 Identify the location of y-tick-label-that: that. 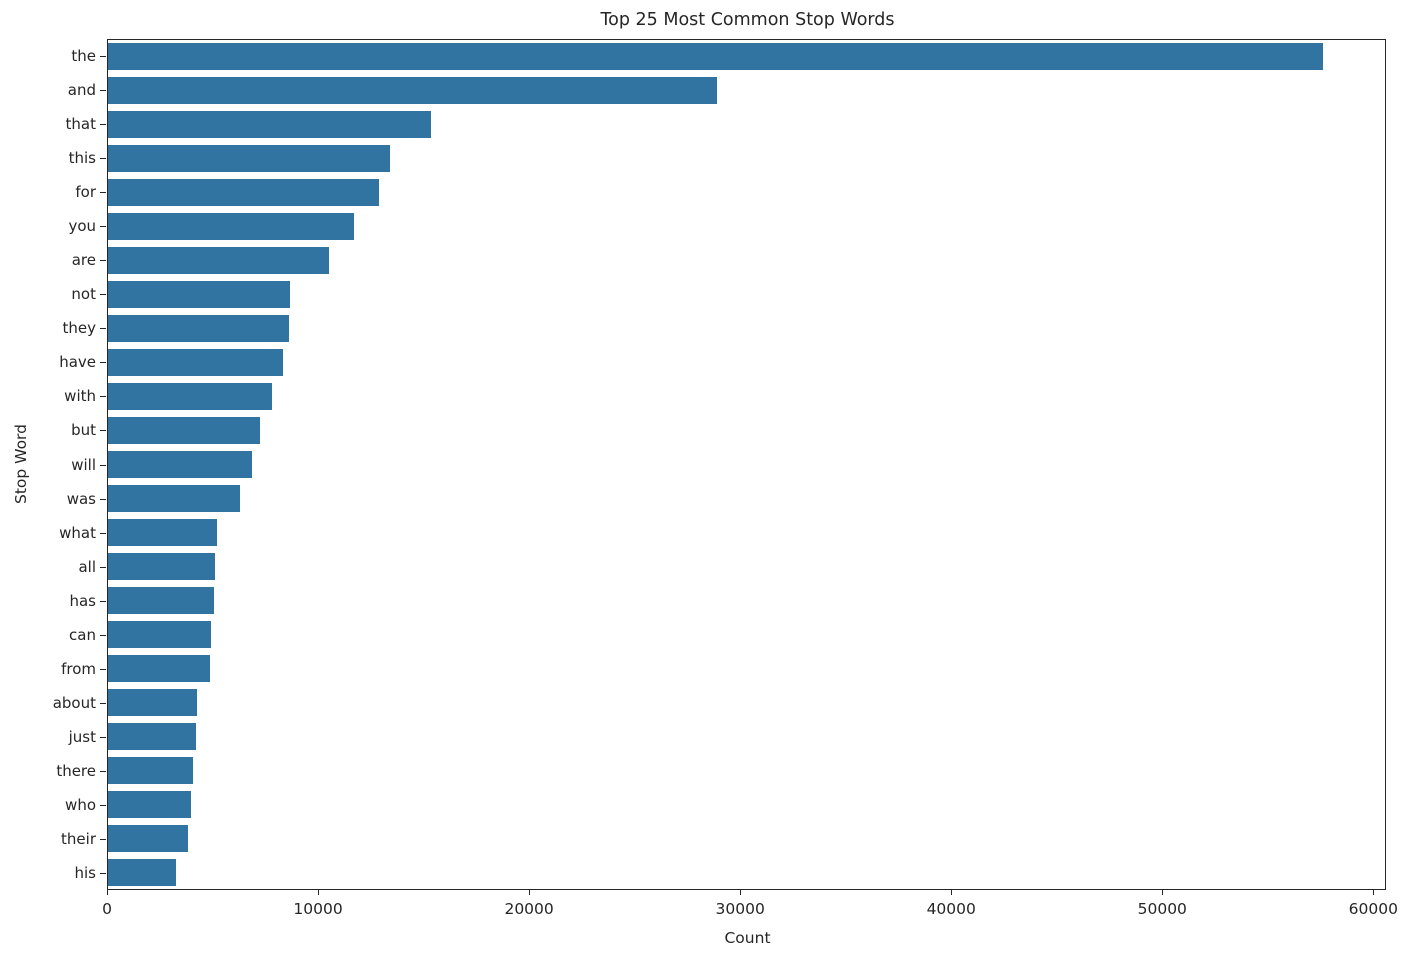
(80, 124).